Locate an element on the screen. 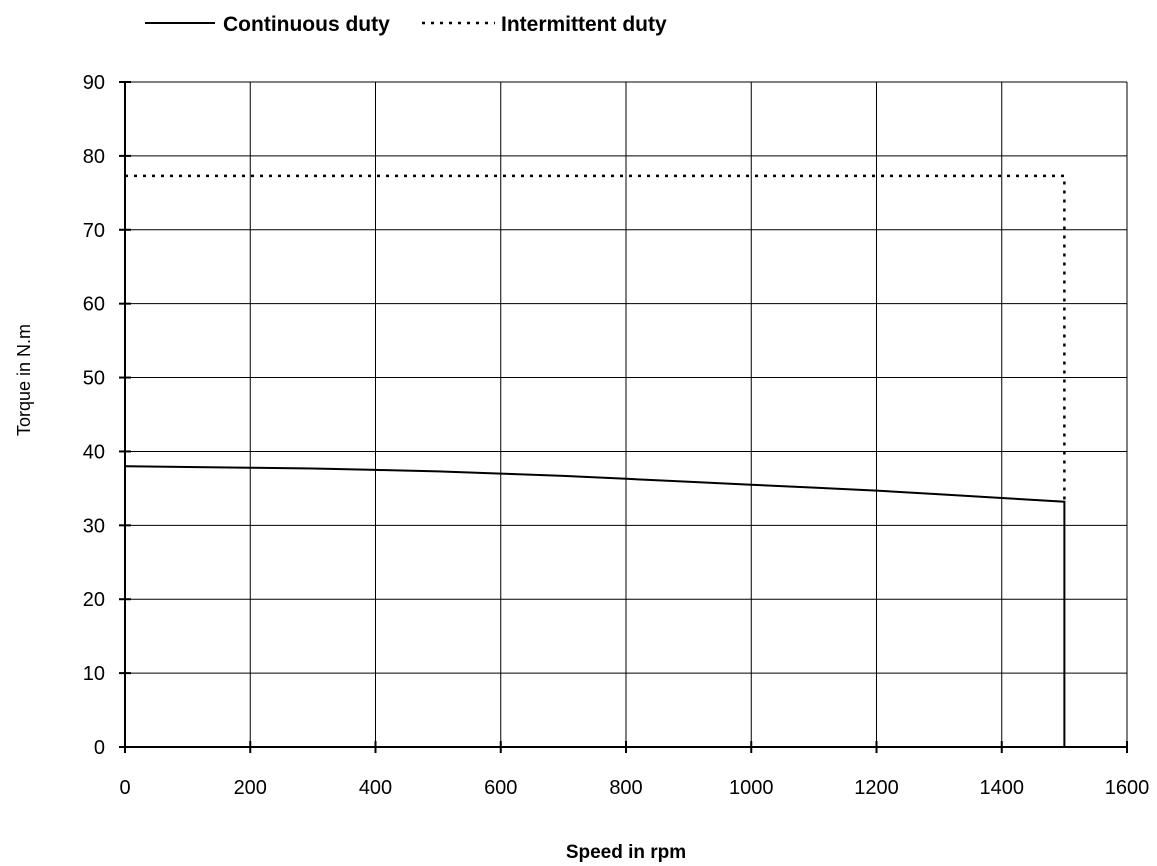 The width and height of the screenshot is (1157, 866). y-tick-label: 70 is located at coordinates (94, 231).